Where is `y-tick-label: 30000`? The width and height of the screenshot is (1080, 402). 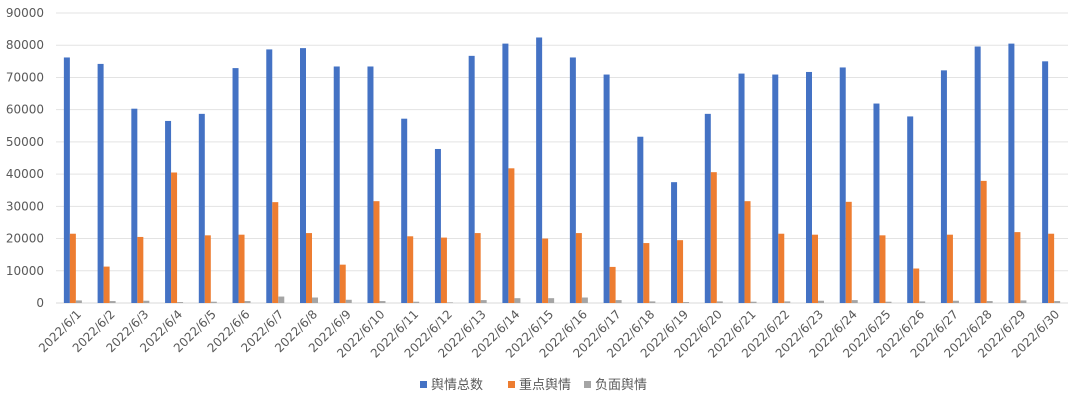 y-tick-label: 30000 is located at coordinates (25, 206).